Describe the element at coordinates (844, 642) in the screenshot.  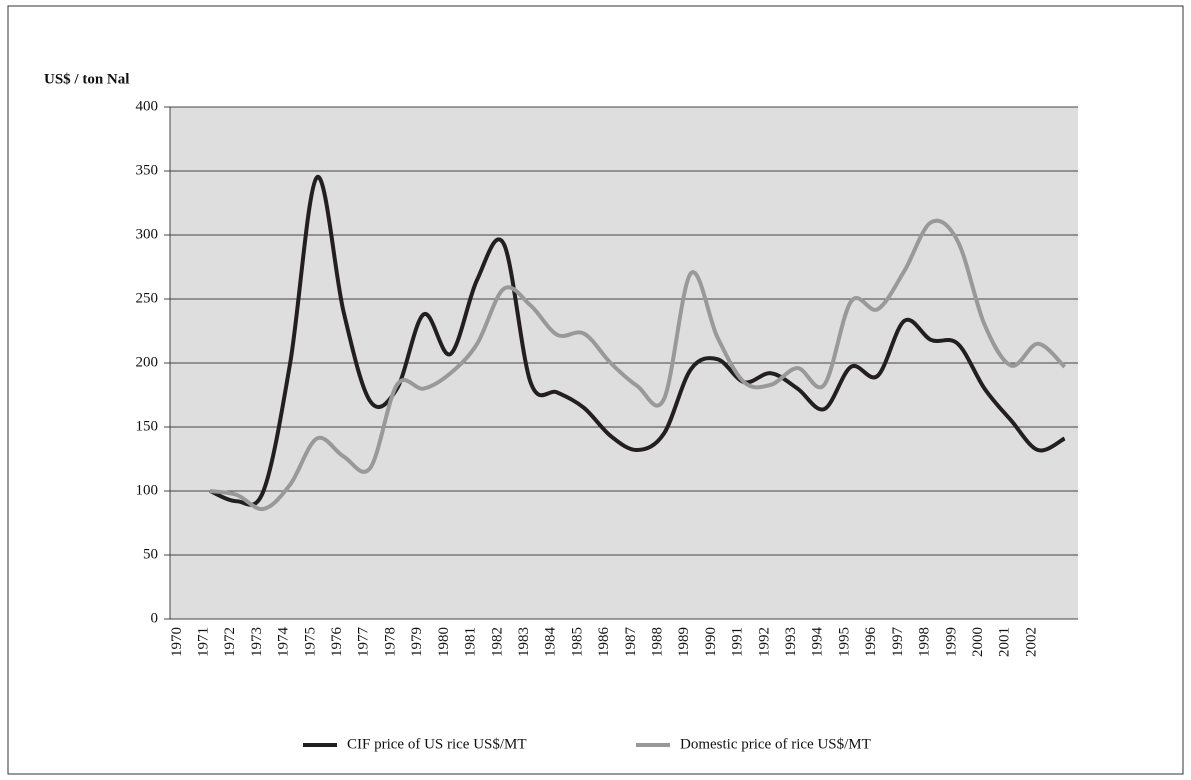
I see `x-tick-label: 1995` at that location.